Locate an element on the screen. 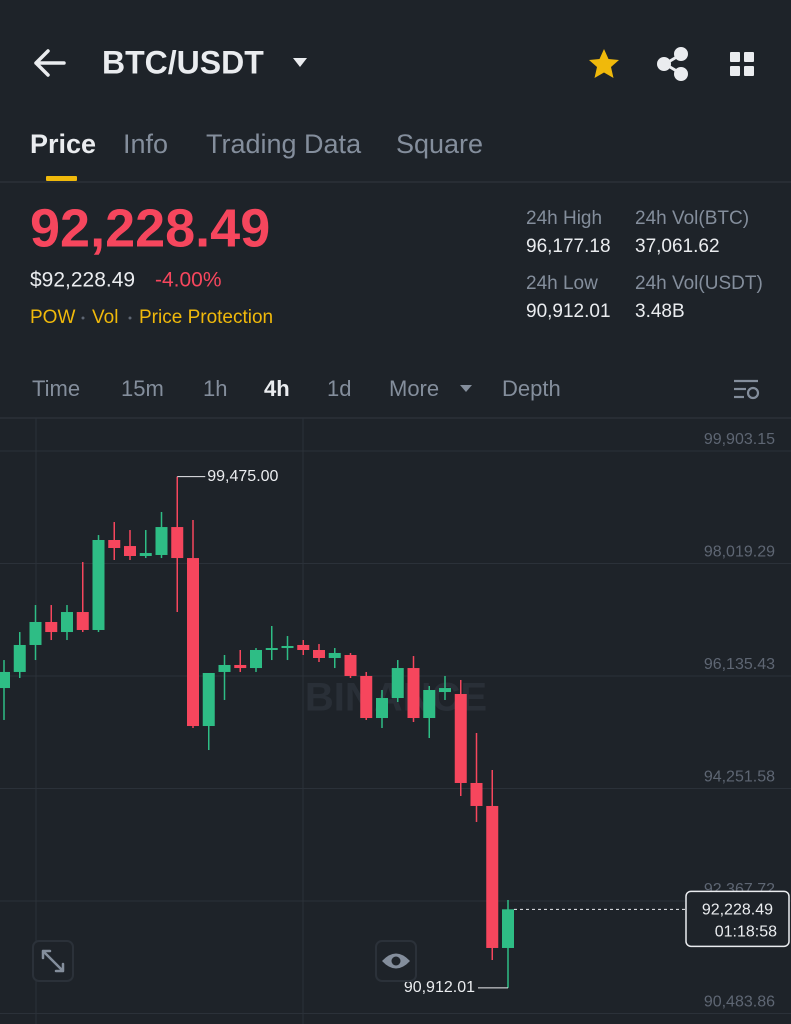  interval: Time is located at coordinates (56, 388).